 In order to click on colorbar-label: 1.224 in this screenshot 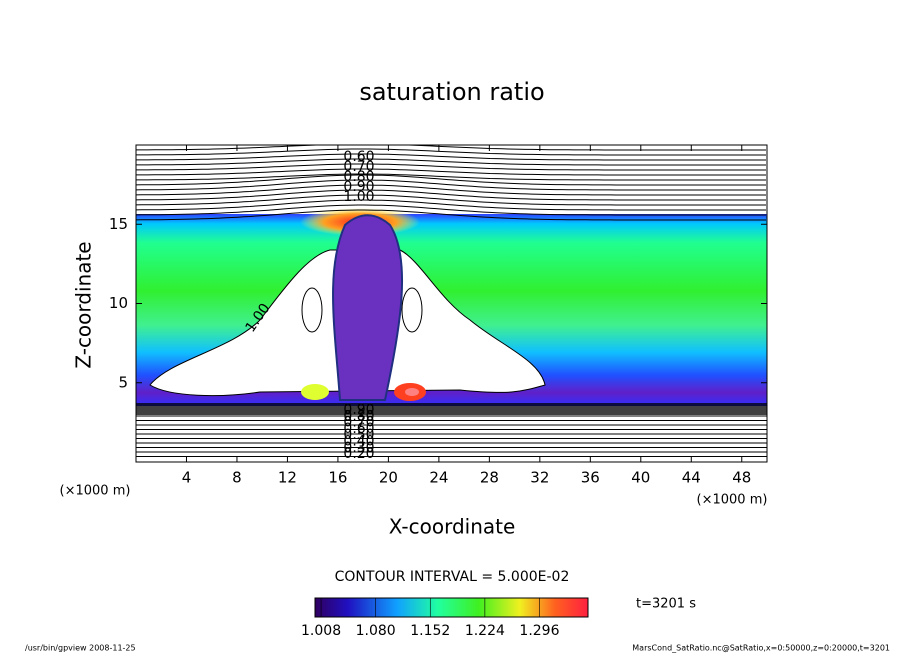, I will do `click(485, 631)`.